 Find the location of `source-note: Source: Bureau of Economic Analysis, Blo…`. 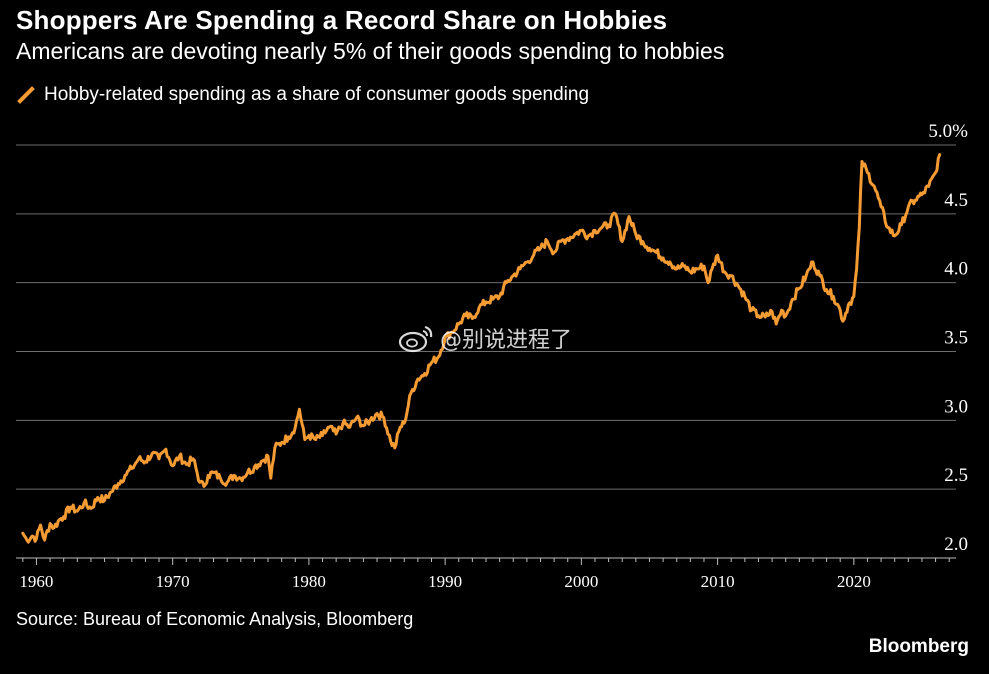

source-note: Source: Bureau of Economic Analysis, Blo… is located at coordinates (215, 619).